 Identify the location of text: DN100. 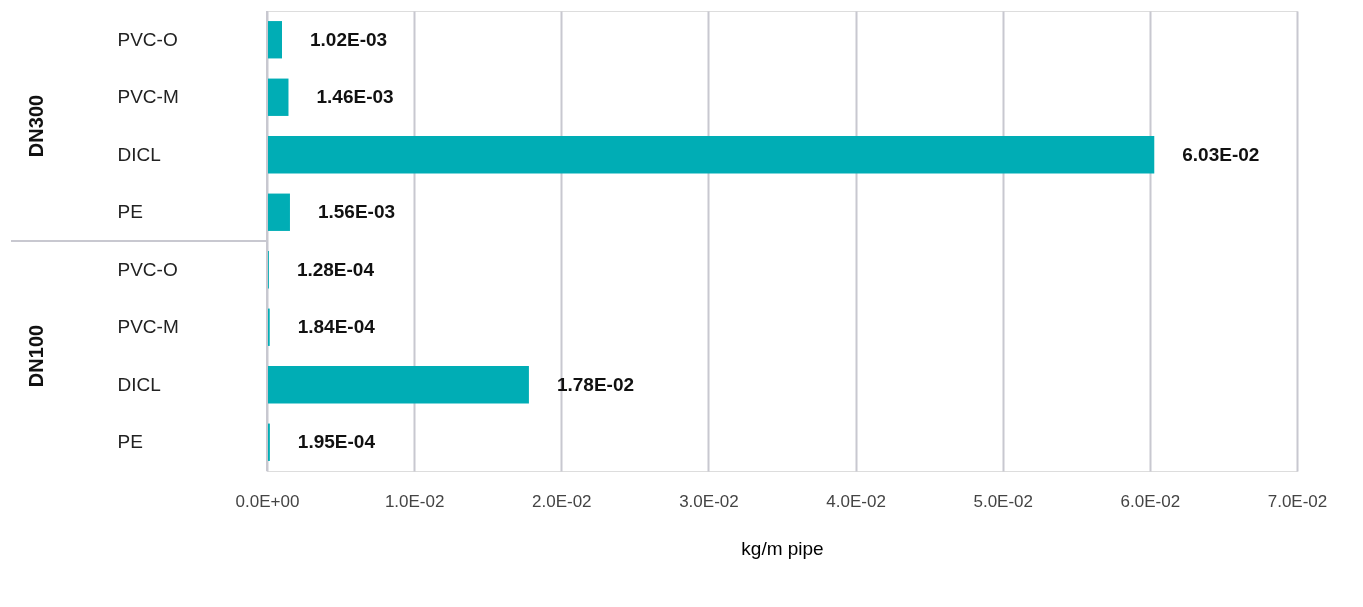
(36, 356).